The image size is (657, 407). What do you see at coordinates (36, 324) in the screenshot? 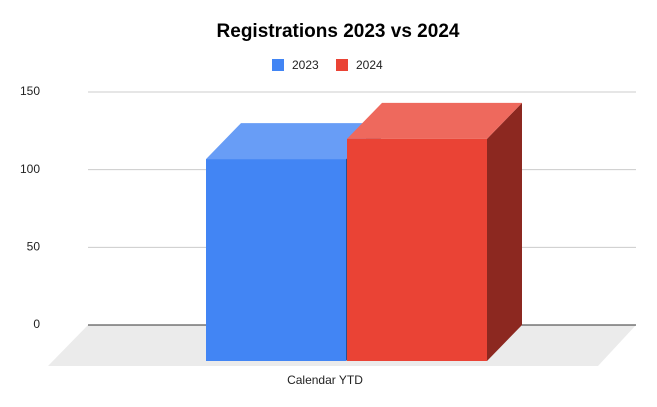
I see `y-tick-label: 0` at bounding box center [36, 324].